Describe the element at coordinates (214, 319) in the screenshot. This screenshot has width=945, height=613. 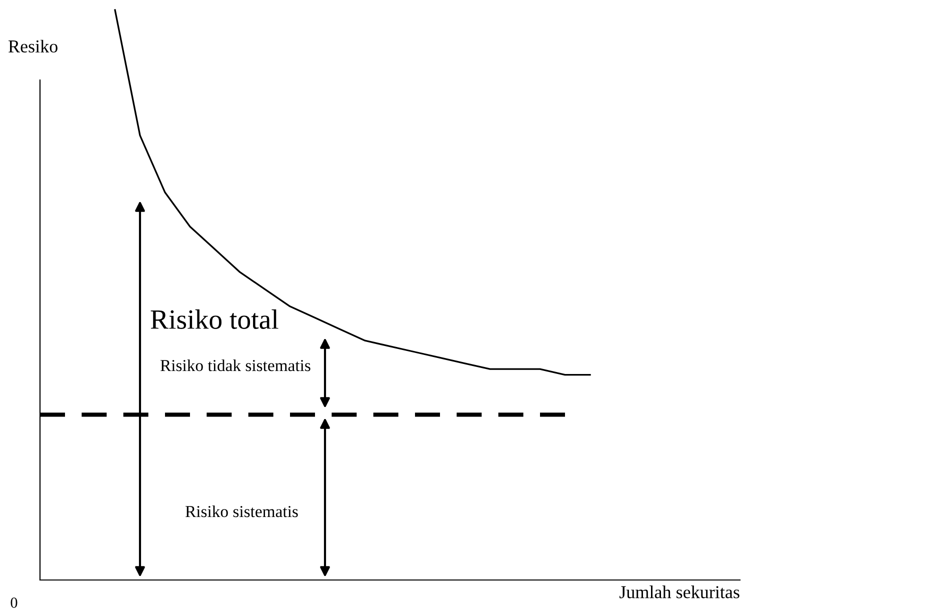
I see `annotation: Risiko total` at that location.